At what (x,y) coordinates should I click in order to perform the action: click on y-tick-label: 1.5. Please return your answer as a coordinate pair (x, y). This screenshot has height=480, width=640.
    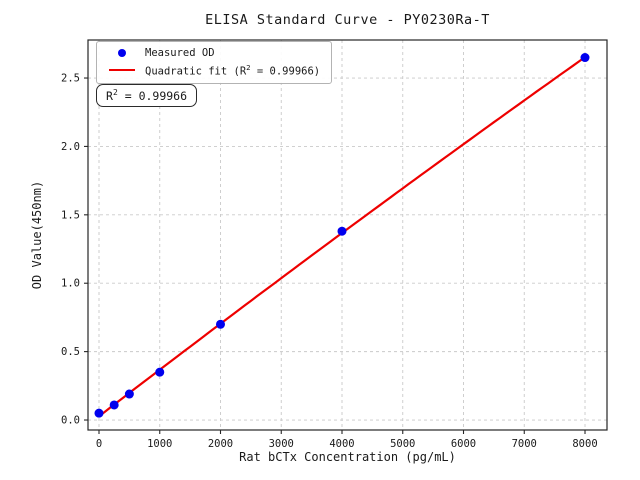
    Looking at the image, I should click on (70, 215).